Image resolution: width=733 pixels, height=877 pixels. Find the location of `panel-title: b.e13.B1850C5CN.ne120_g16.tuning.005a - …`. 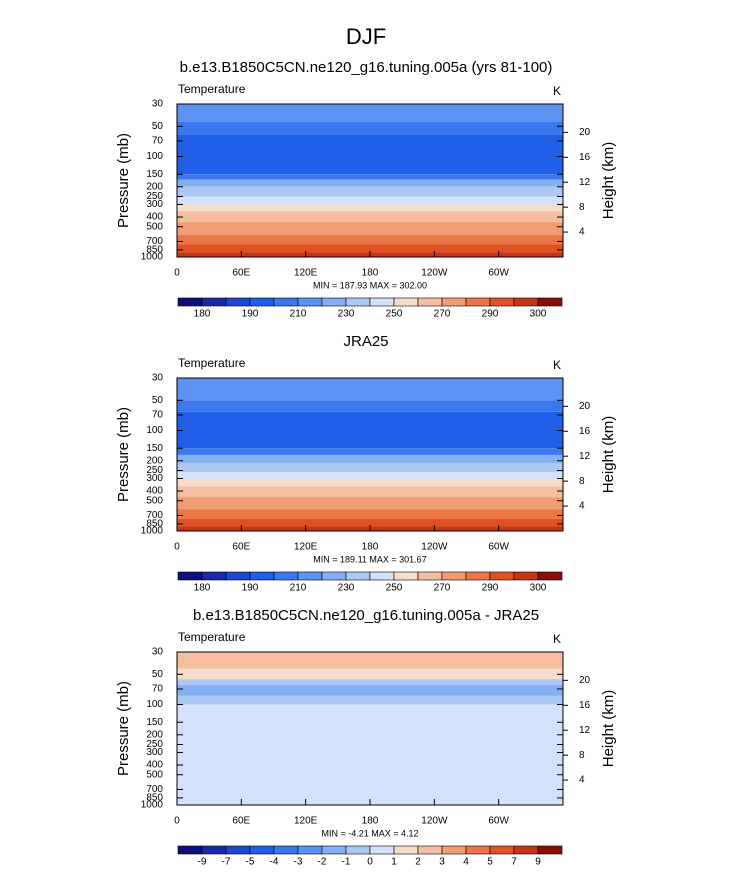

panel-title: b.e13.B1850C5CN.ne120_g16.tuning.005a - … is located at coordinates (366, 615).